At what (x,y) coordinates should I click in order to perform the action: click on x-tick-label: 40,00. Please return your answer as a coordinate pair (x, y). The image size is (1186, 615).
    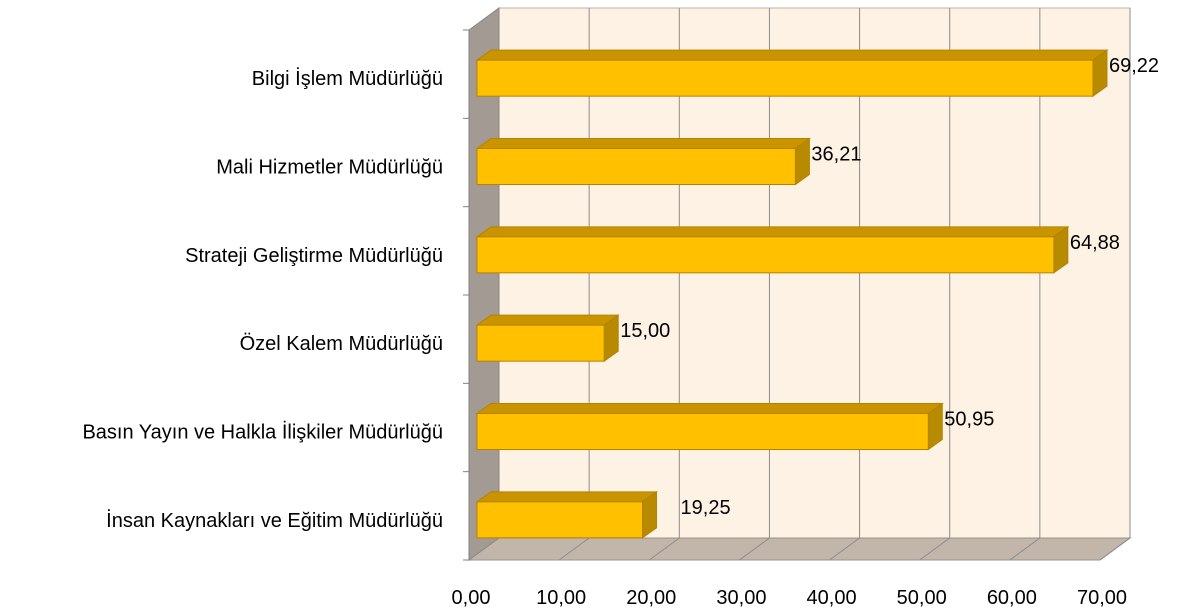
    Looking at the image, I should click on (832, 598).